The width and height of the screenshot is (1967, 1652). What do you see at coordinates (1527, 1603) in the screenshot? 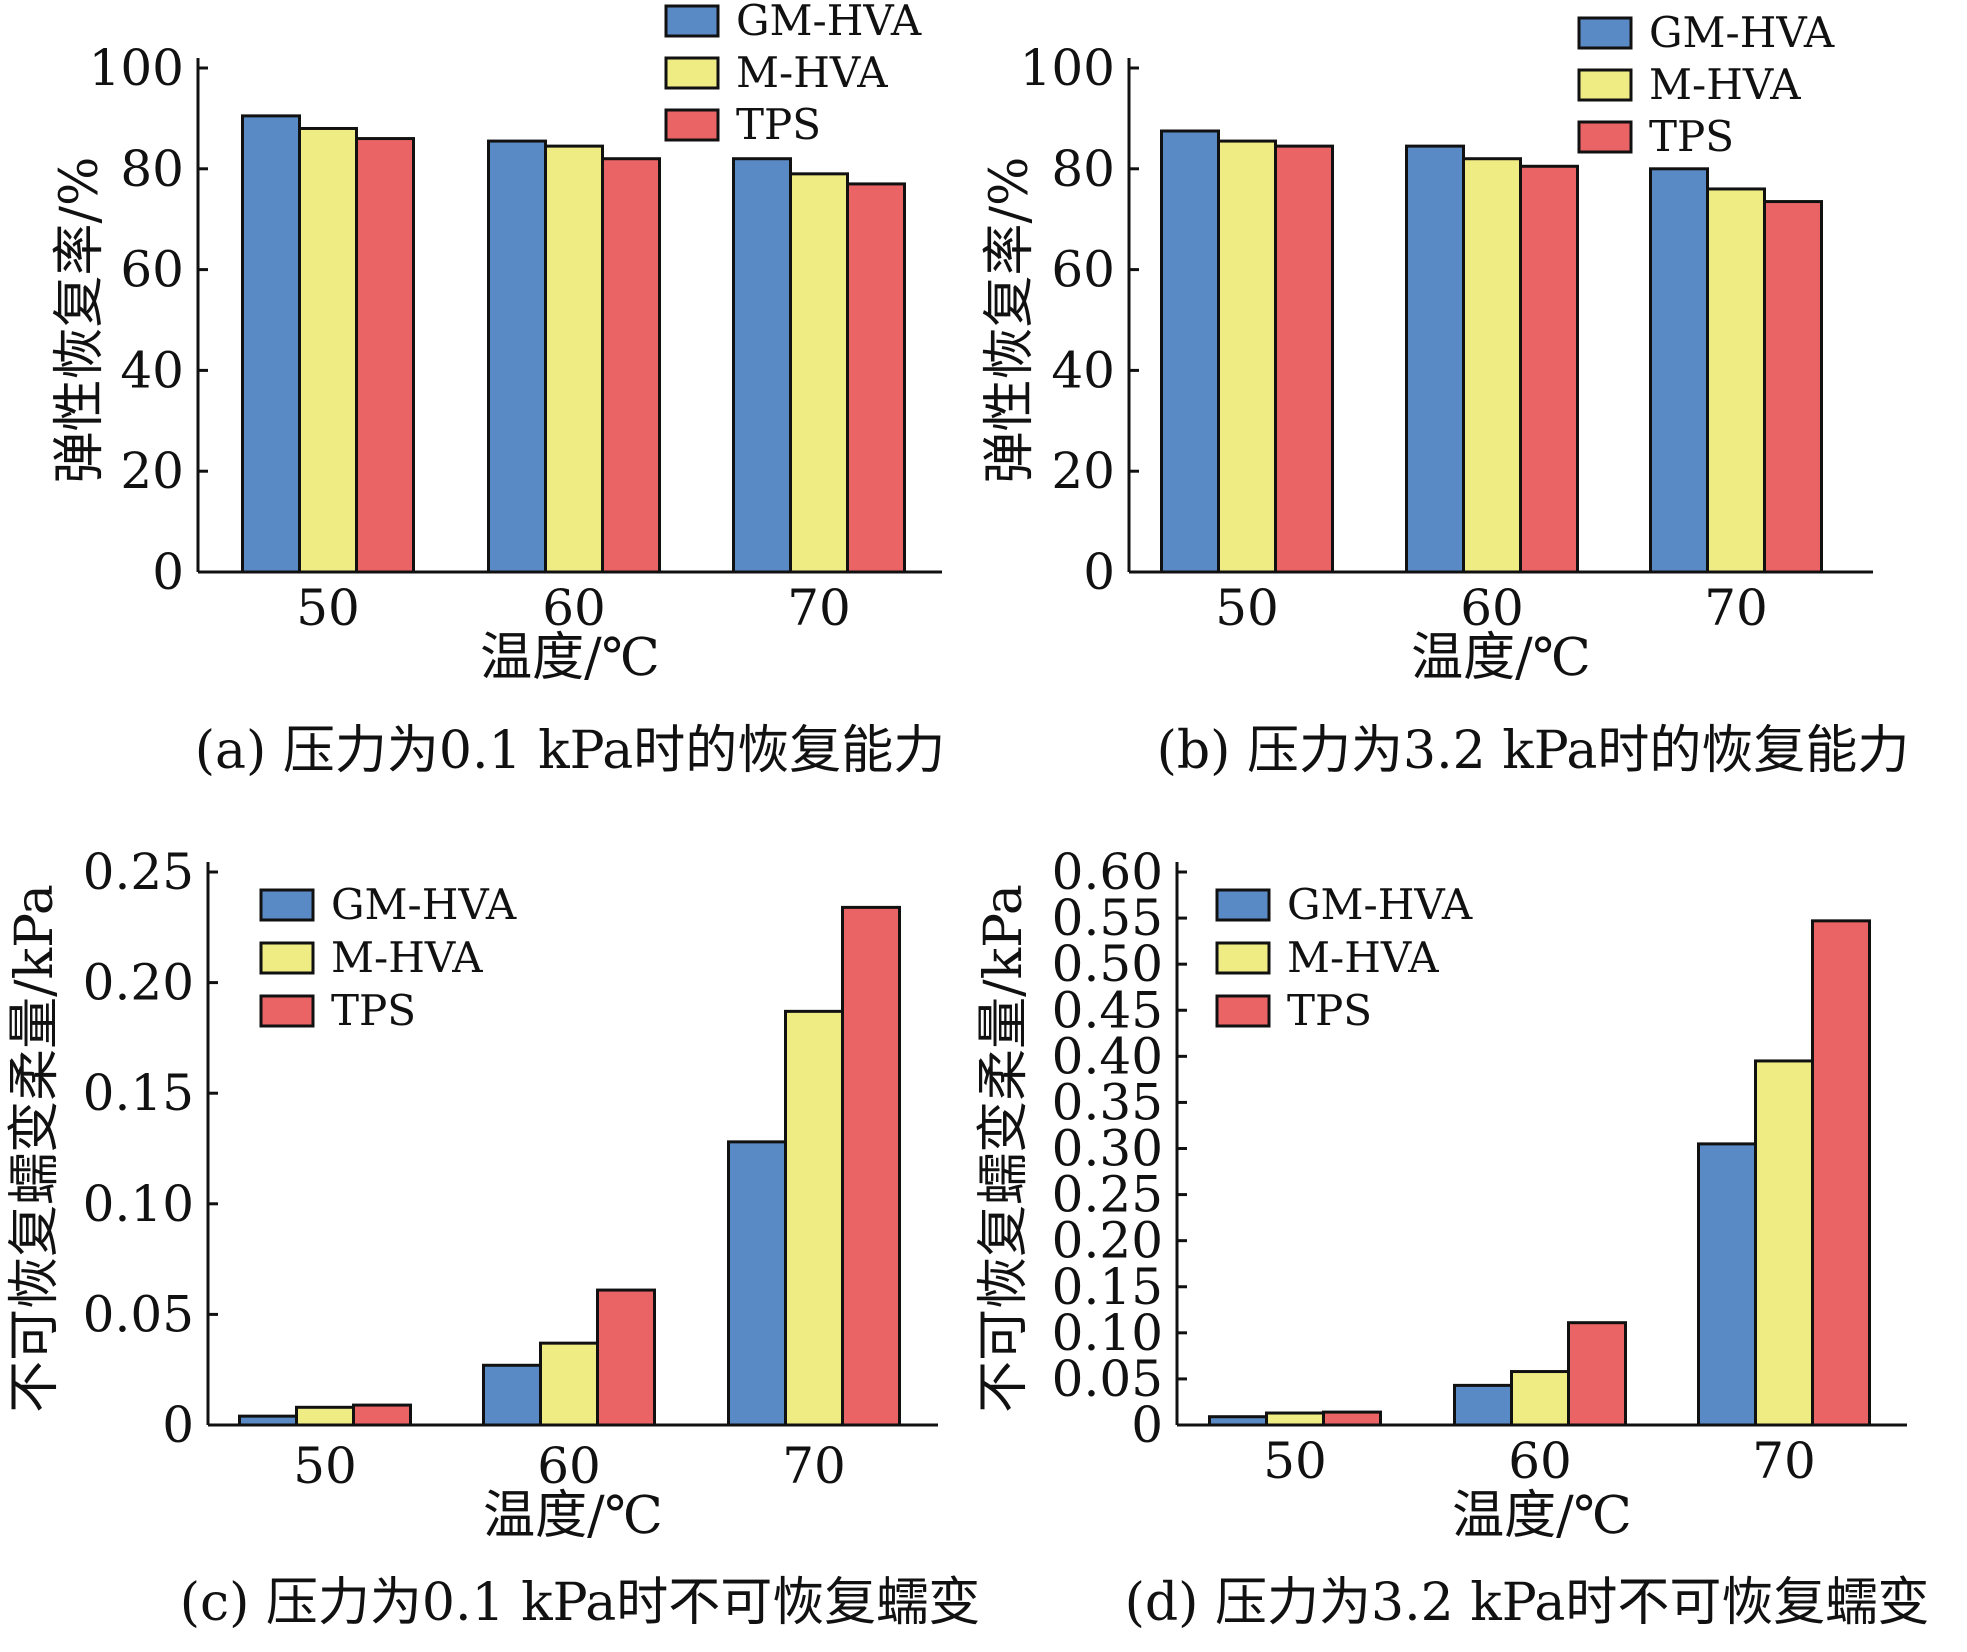
I see `caption: (d) 压力为3.2 kPa时不可恢复蠕变` at bounding box center [1527, 1603].